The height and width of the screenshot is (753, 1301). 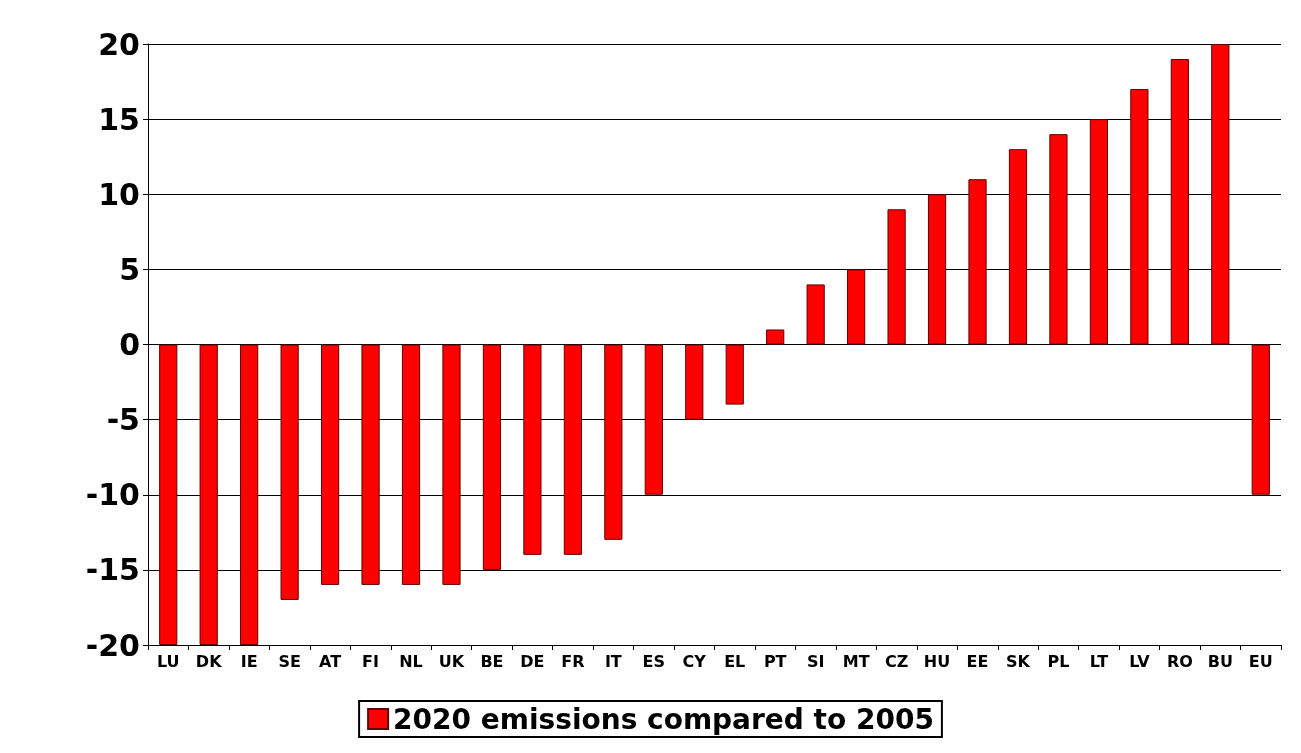 I want to click on x-tick-label: BU, so click(x=1220, y=661).